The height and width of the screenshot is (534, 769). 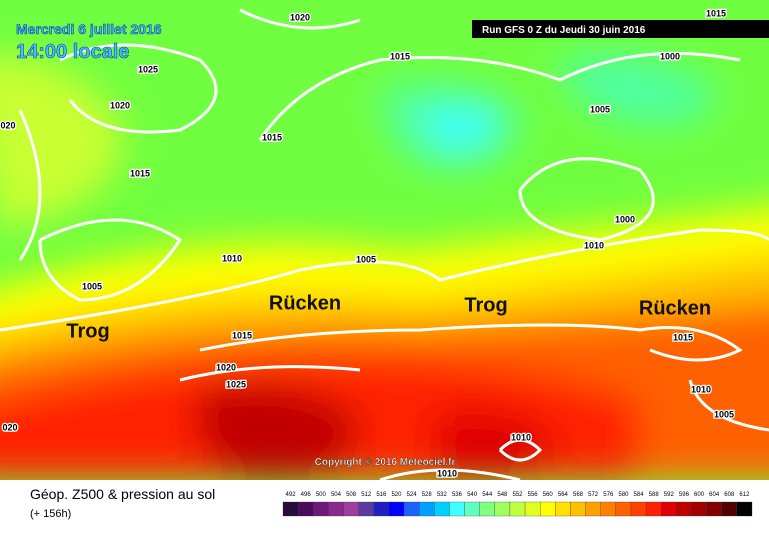 I want to click on colorbar-tick-label: 524, so click(x=412, y=495).